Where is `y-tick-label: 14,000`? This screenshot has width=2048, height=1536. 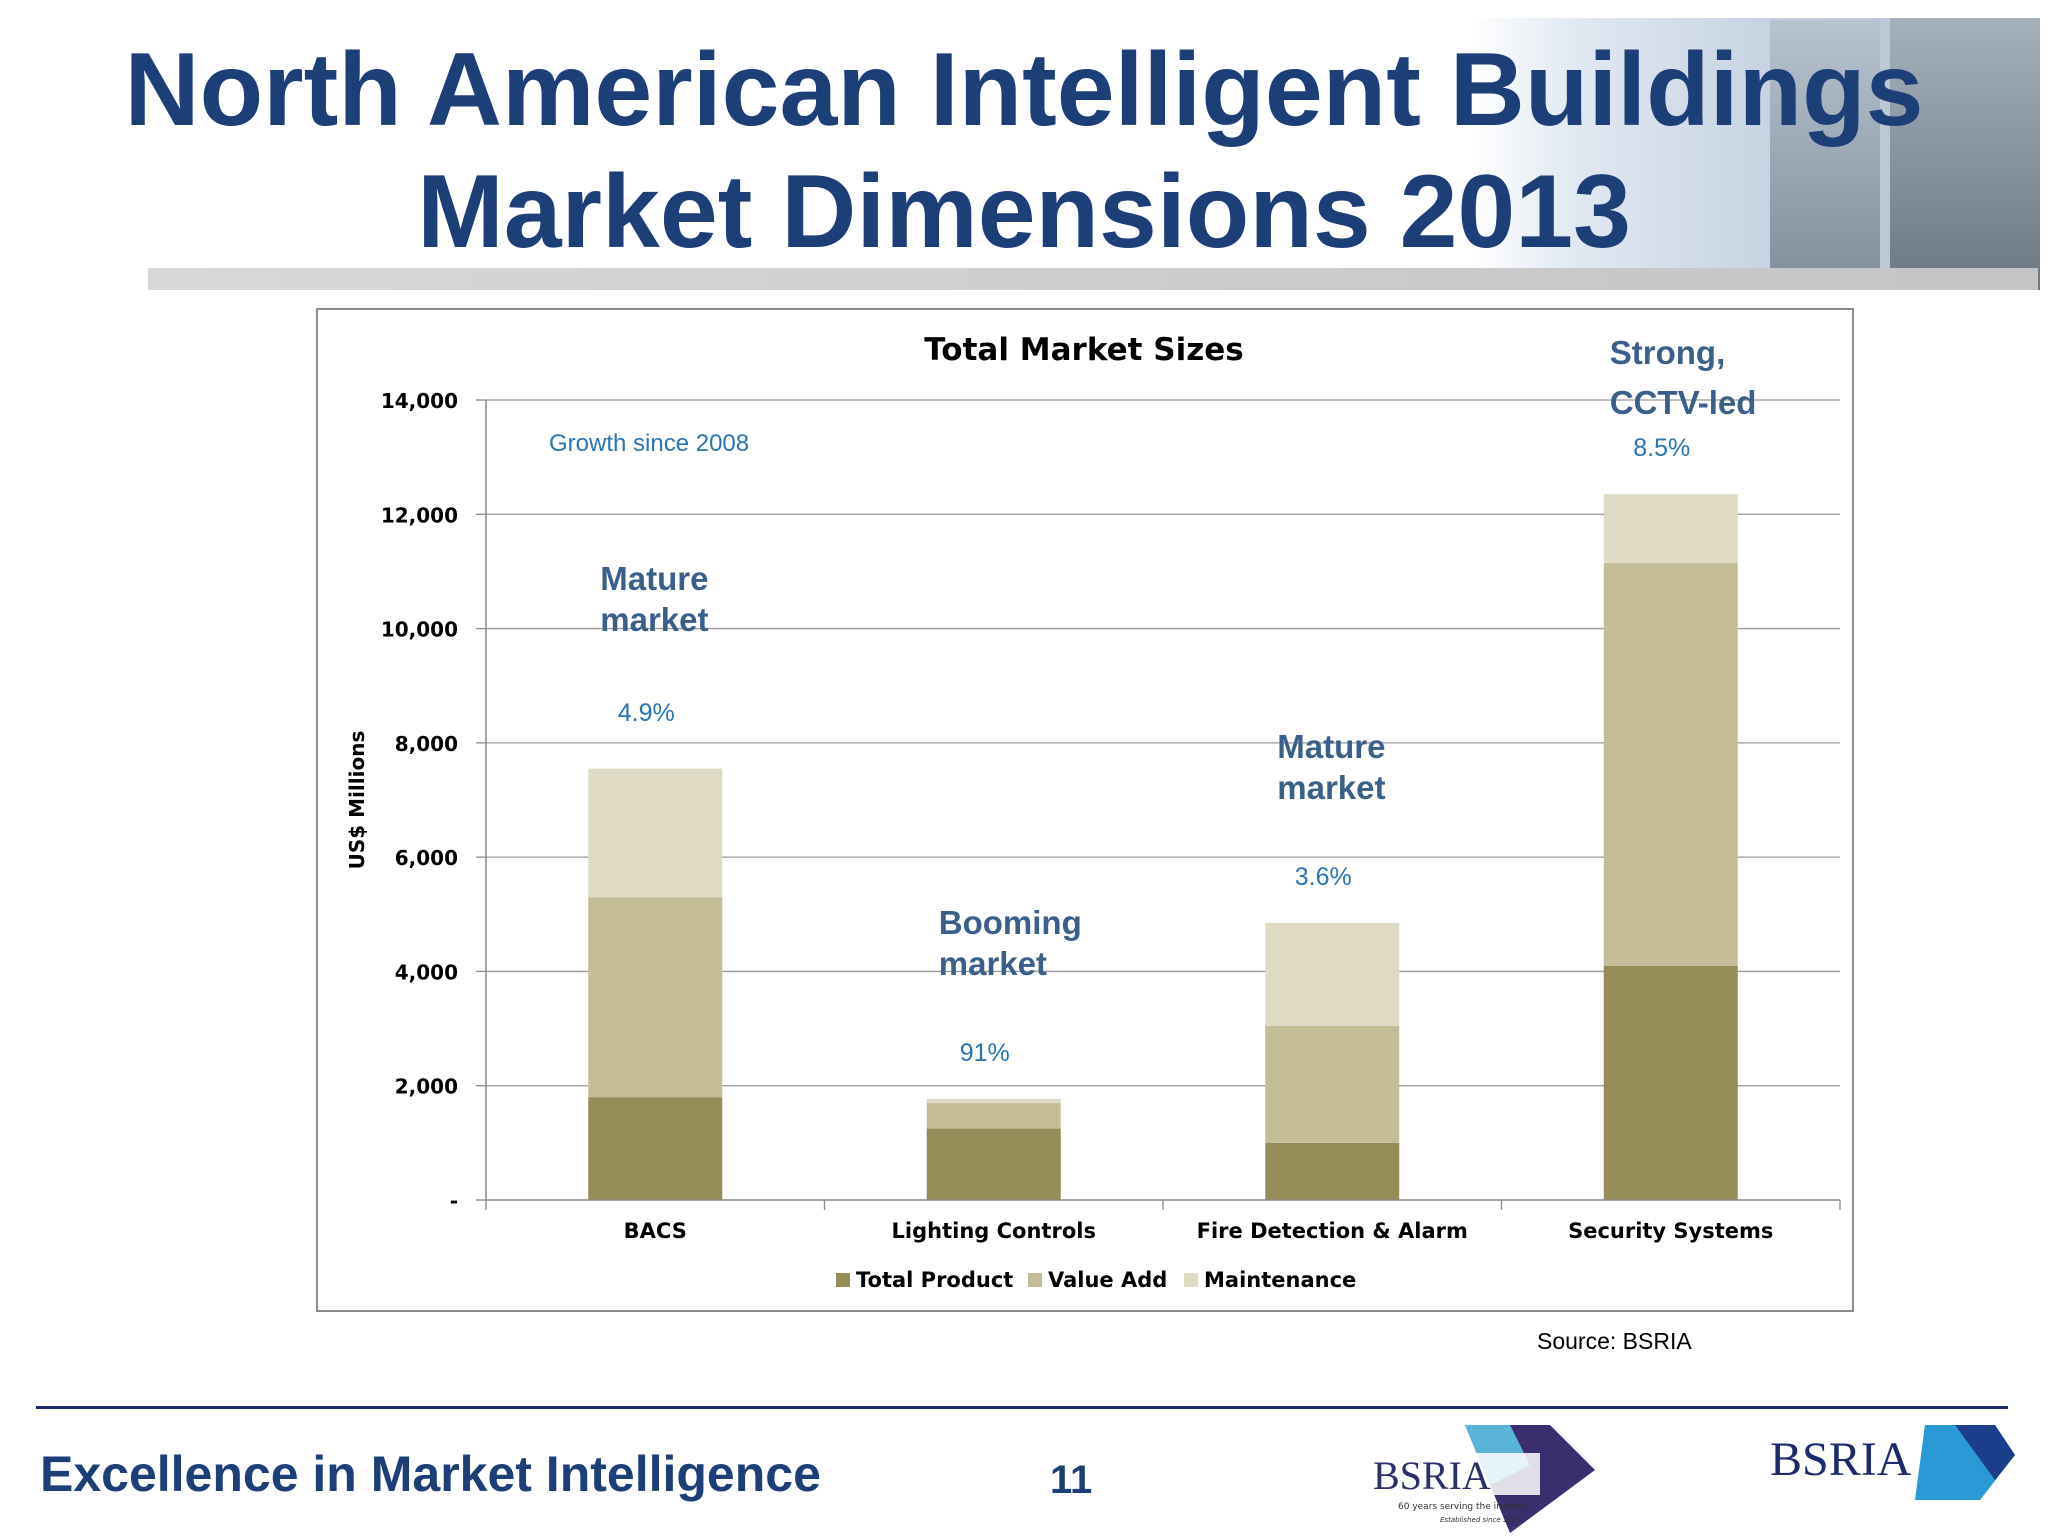
y-tick-label: 14,000 is located at coordinates (419, 401).